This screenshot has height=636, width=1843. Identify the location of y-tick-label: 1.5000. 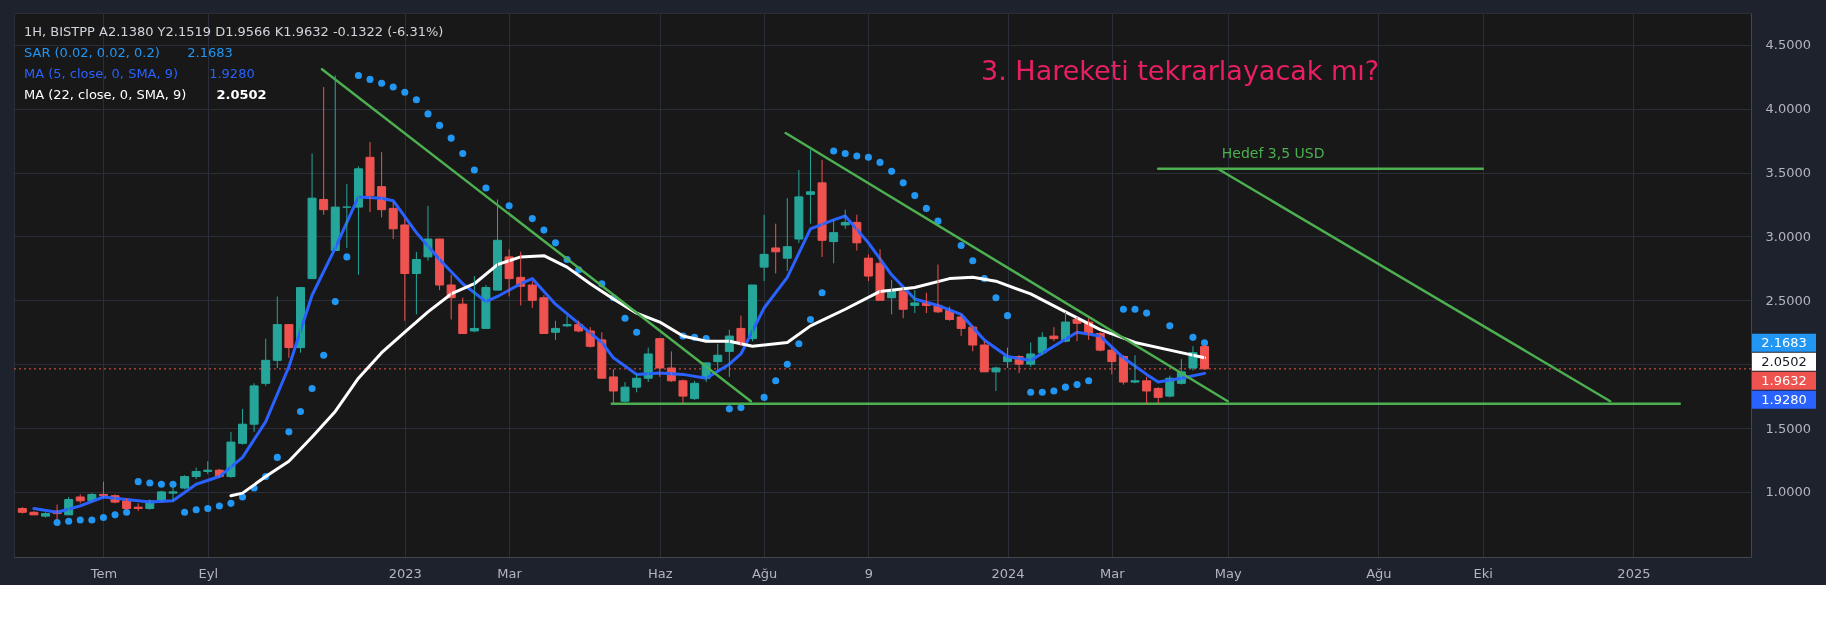
(1788, 428).